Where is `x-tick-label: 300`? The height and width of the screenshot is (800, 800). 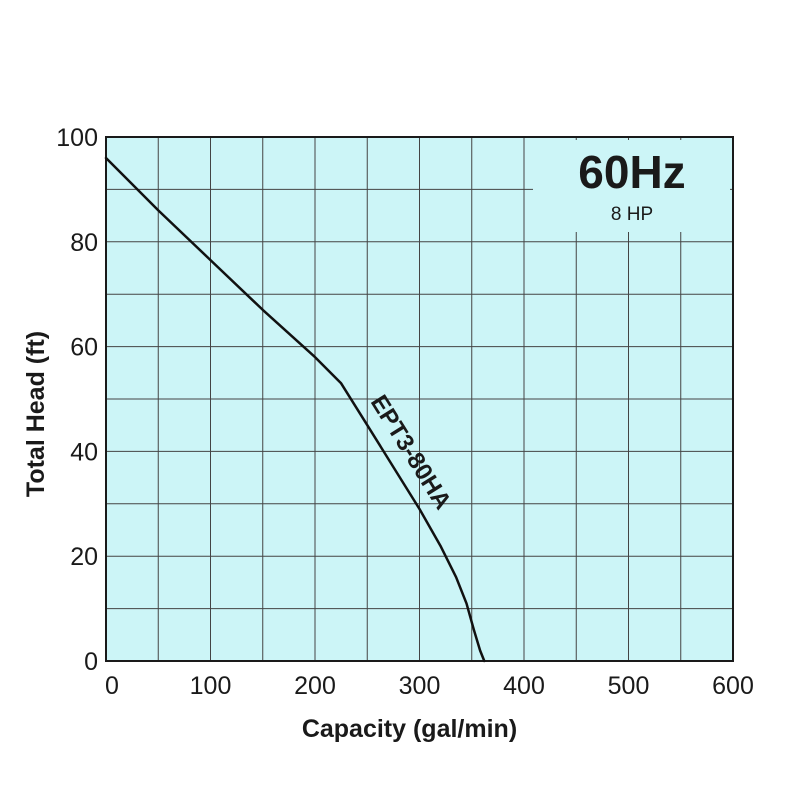
x-tick-label: 300 is located at coordinates (420, 686).